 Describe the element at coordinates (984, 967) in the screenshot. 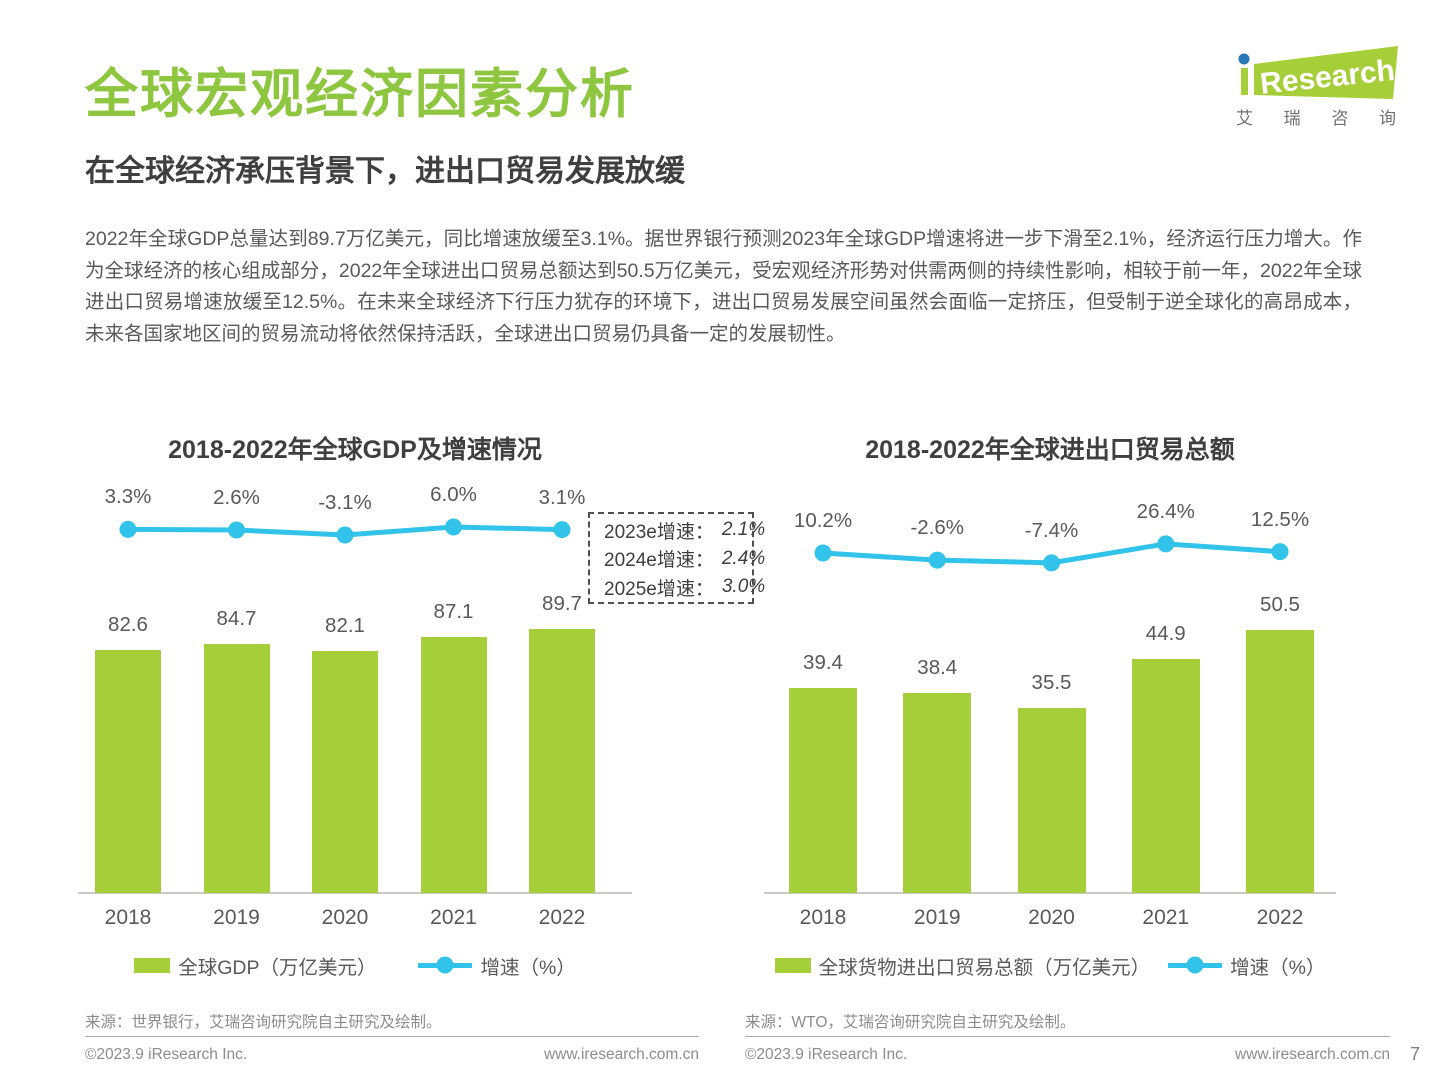

I see `legend-label: 全球货物进出口贸易总额（万亿美元）` at that location.